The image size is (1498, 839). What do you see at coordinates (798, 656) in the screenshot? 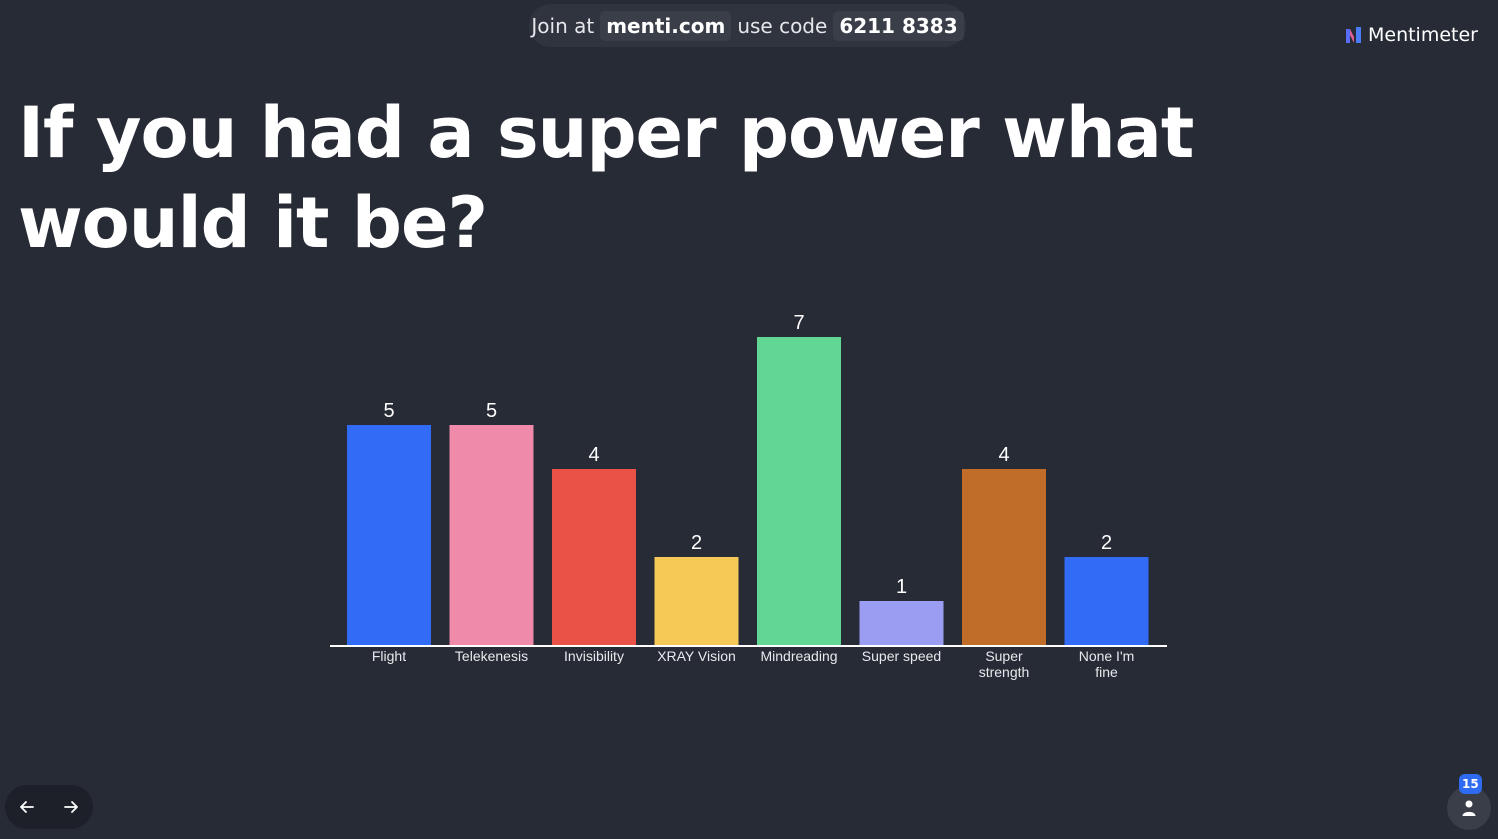
I see `category-label-mindreading: Mindreading` at bounding box center [798, 656].